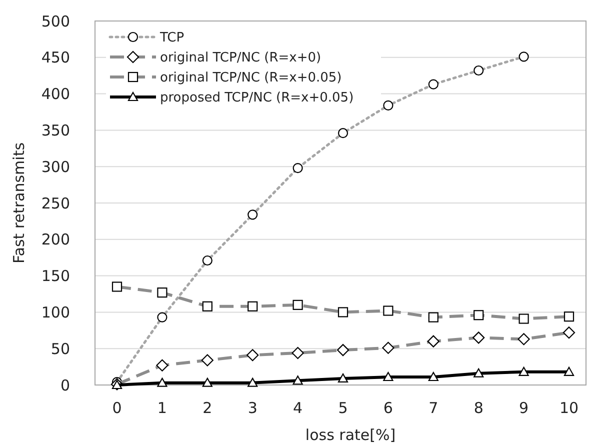 Image resolution: width=594 pixels, height=446 pixels. What do you see at coordinates (524, 408) in the screenshot?
I see `x-tick-label: 9` at bounding box center [524, 408].